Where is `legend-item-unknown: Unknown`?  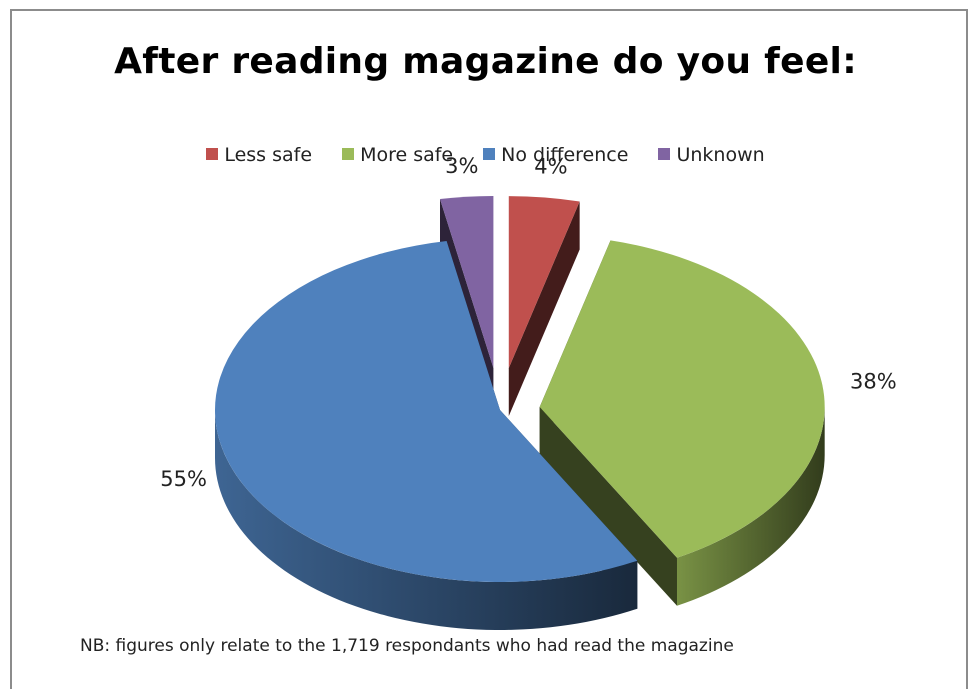
legend-item-unknown: Unknown is located at coordinates (711, 155).